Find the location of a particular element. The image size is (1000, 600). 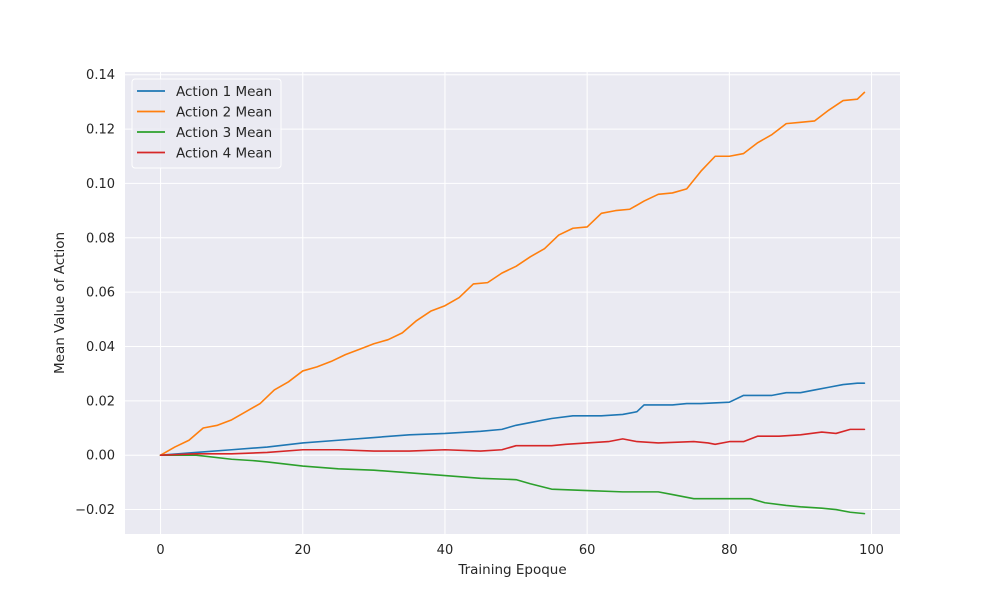

x-tick-label: 20 is located at coordinates (302, 550).